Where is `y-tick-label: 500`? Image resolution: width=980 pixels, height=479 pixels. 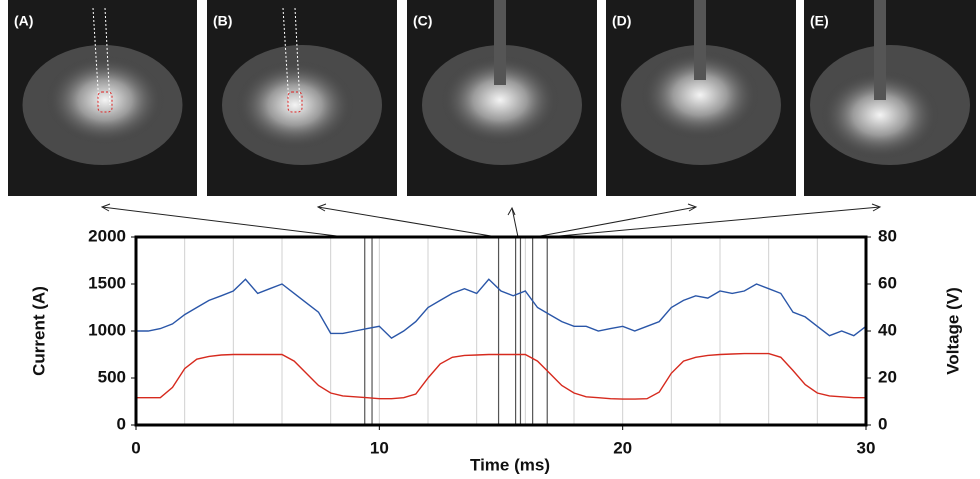
y-tick-label: 500 is located at coordinates (112, 376).